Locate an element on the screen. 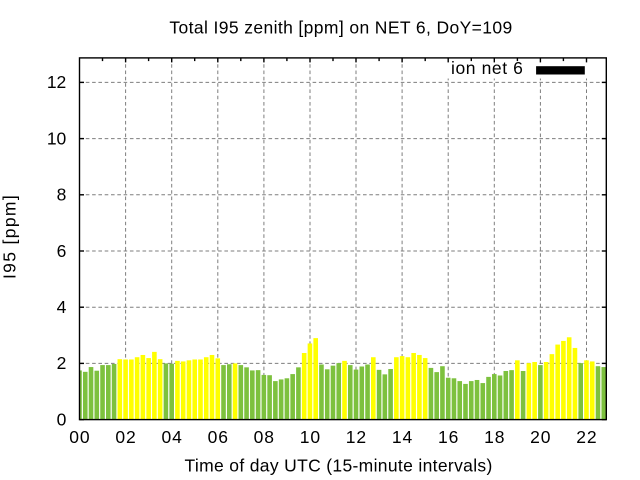 This screenshot has width=640, height=480. svg-text: 2 is located at coordinates (62, 363).